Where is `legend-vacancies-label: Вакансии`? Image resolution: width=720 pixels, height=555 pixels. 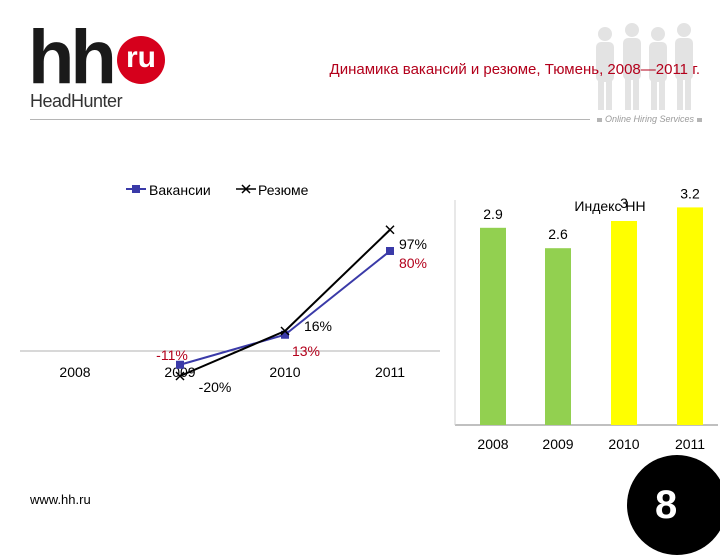 legend-vacancies-label: Вакансии is located at coordinates (180, 190).